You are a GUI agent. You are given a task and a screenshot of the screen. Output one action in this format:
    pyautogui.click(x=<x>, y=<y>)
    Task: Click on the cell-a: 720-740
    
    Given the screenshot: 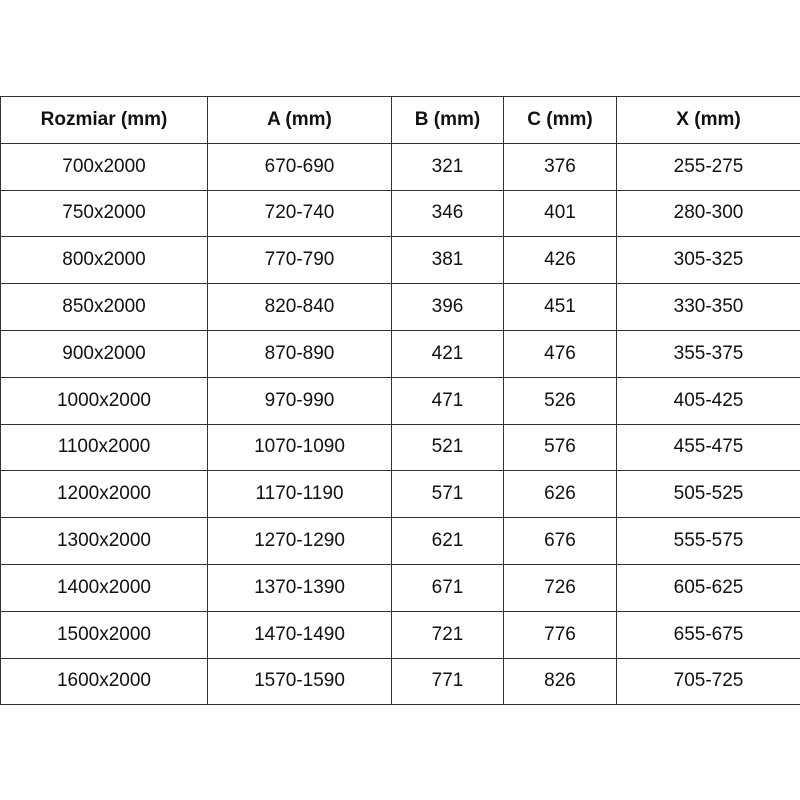 What is the action you would take?
    pyautogui.click(x=299, y=213)
    